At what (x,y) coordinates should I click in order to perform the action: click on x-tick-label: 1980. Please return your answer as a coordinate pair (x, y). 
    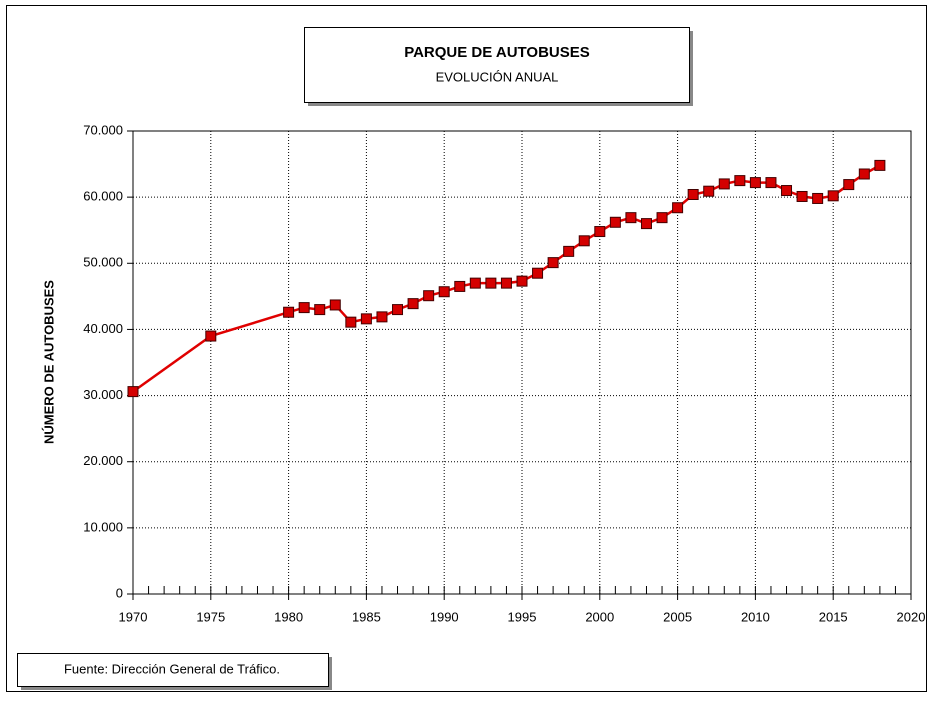
    Looking at the image, I should click on (288, 616).